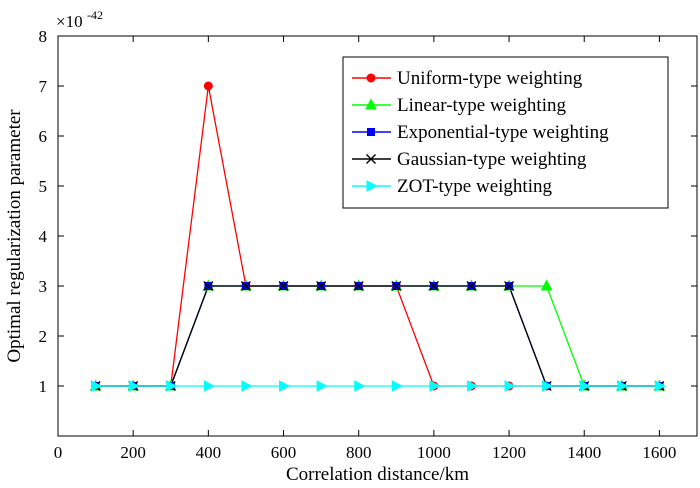 This screenshot has width=700, height=488. What do you see at coordinates (43, 236) in the screenshot?
I see `y-tick-label: 4` at bounding box center [43, 236].